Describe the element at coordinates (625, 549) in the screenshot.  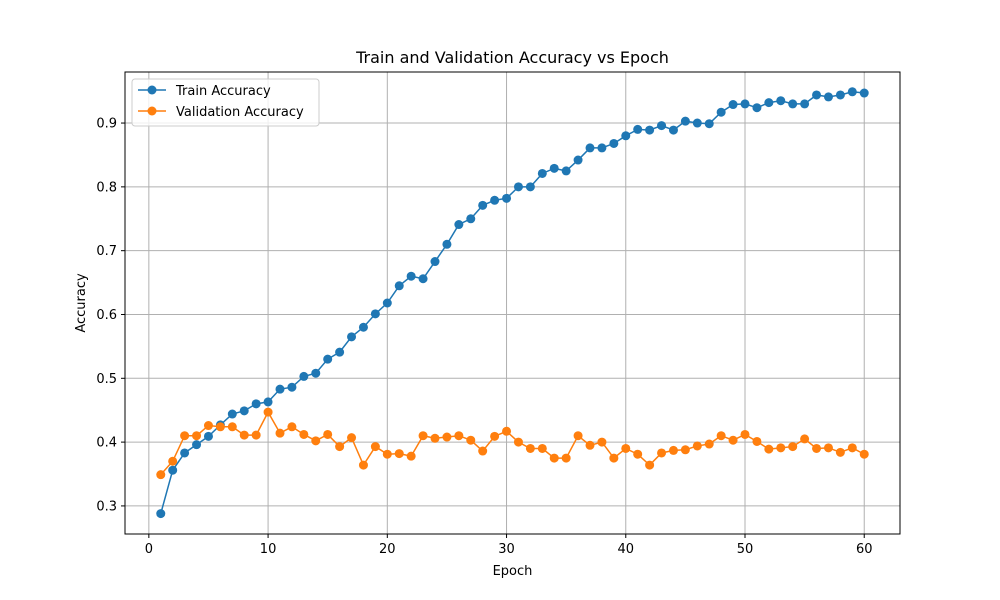
I see `x-tick-label: 40` at that location.